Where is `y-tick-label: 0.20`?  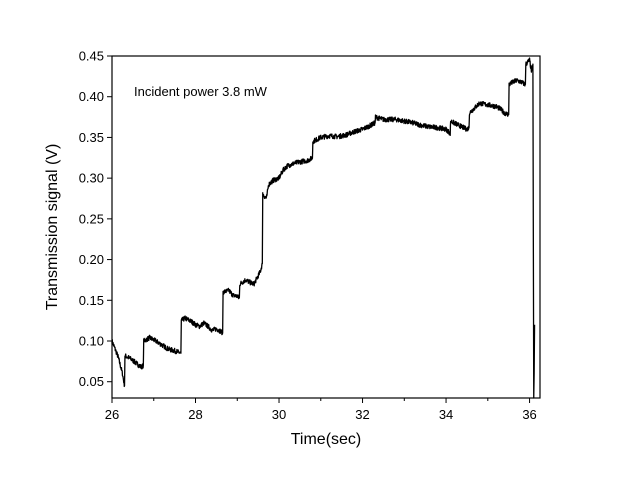
y-tick-label: 0.20 is located at coordinates (91, 259).